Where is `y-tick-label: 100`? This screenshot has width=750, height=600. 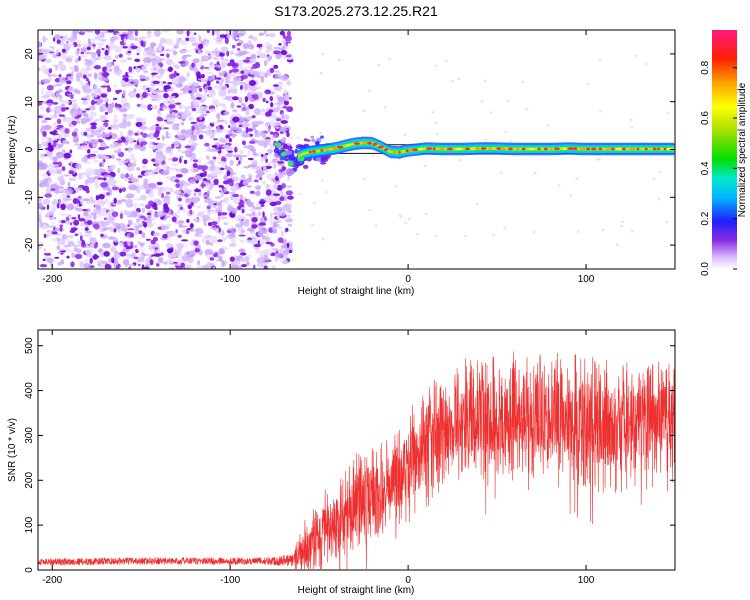
y-tick-label: 100 is located at coordinates (29, 524).